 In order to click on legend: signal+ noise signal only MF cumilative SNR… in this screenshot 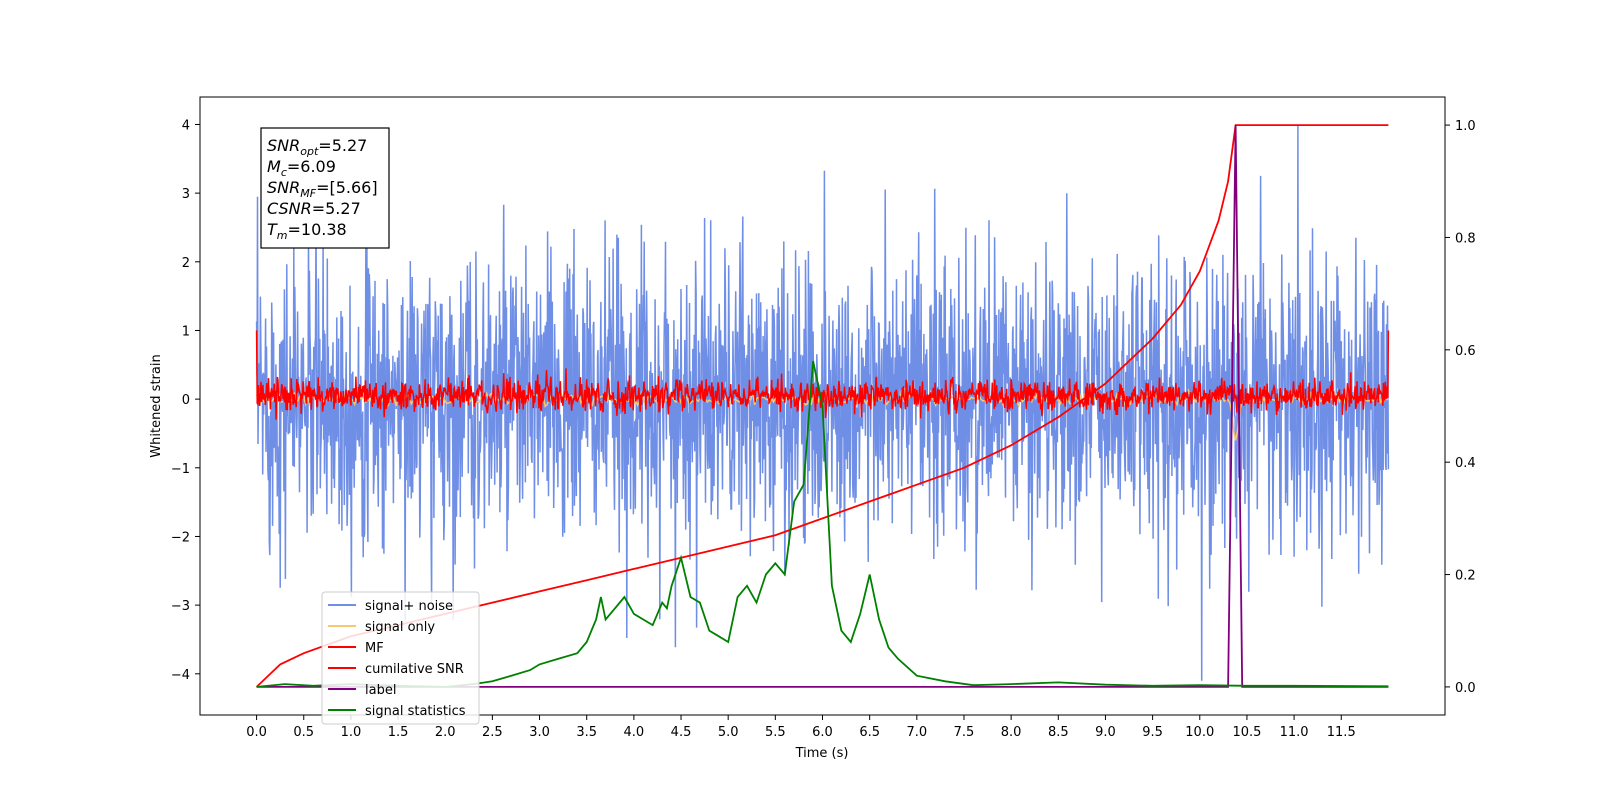, I will do `click(400, 658)`.